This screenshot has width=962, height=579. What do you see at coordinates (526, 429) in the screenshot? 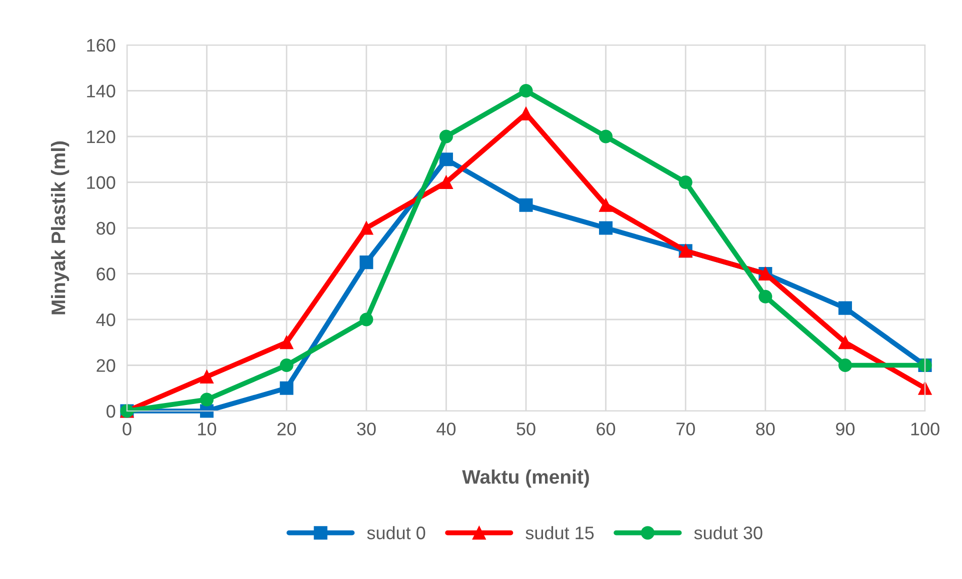
I see `x-tick-label: 50` at bounding box center [526, 429].